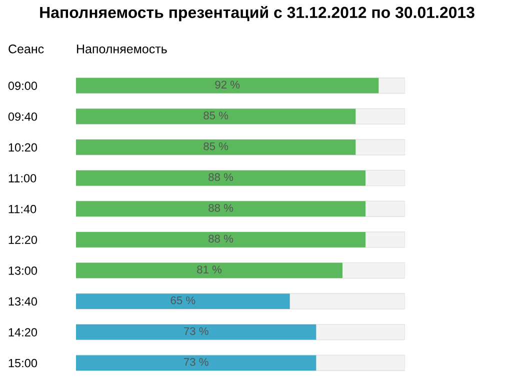  What do you see at coordinates (23, 240) in the screenshot?
I see `y-tick-label: 12:20` at bounding box center [23, 240].